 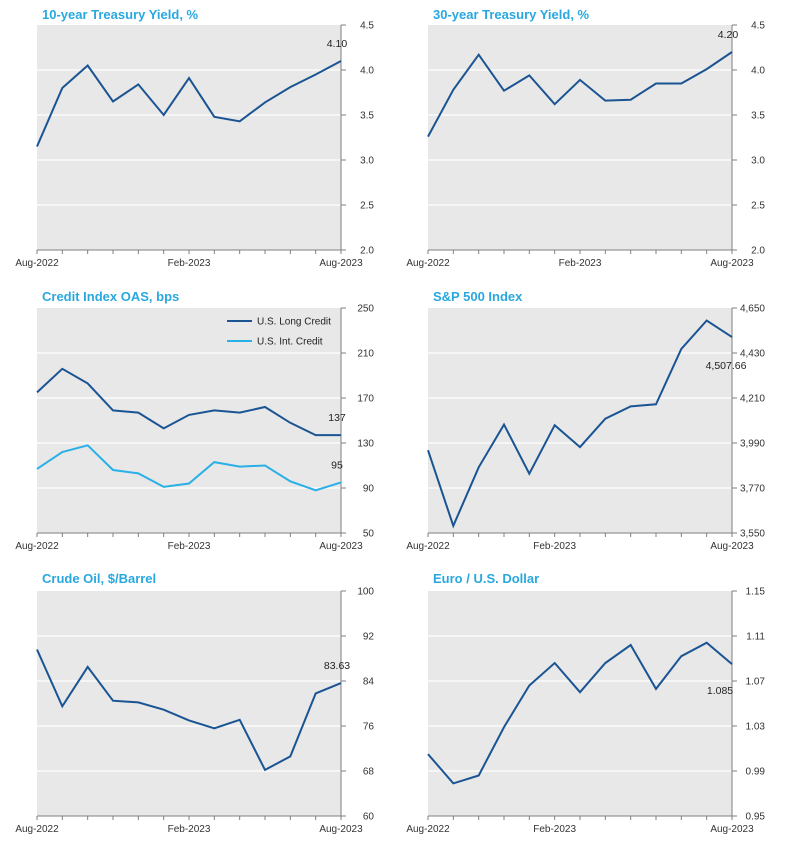 I want to click on y-tick-label: 4,650, so click(x=752, y=309).